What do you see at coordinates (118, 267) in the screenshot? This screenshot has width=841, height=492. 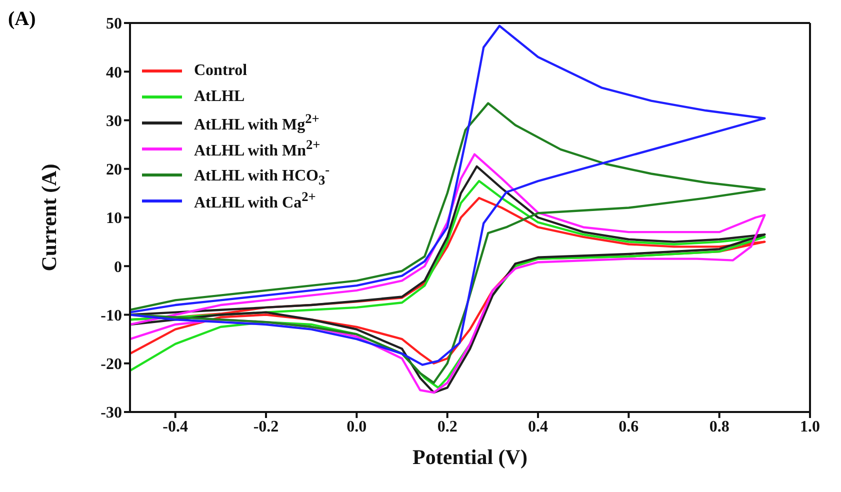 I see `y-tick-label: 0` at bounding box center [118, 267].